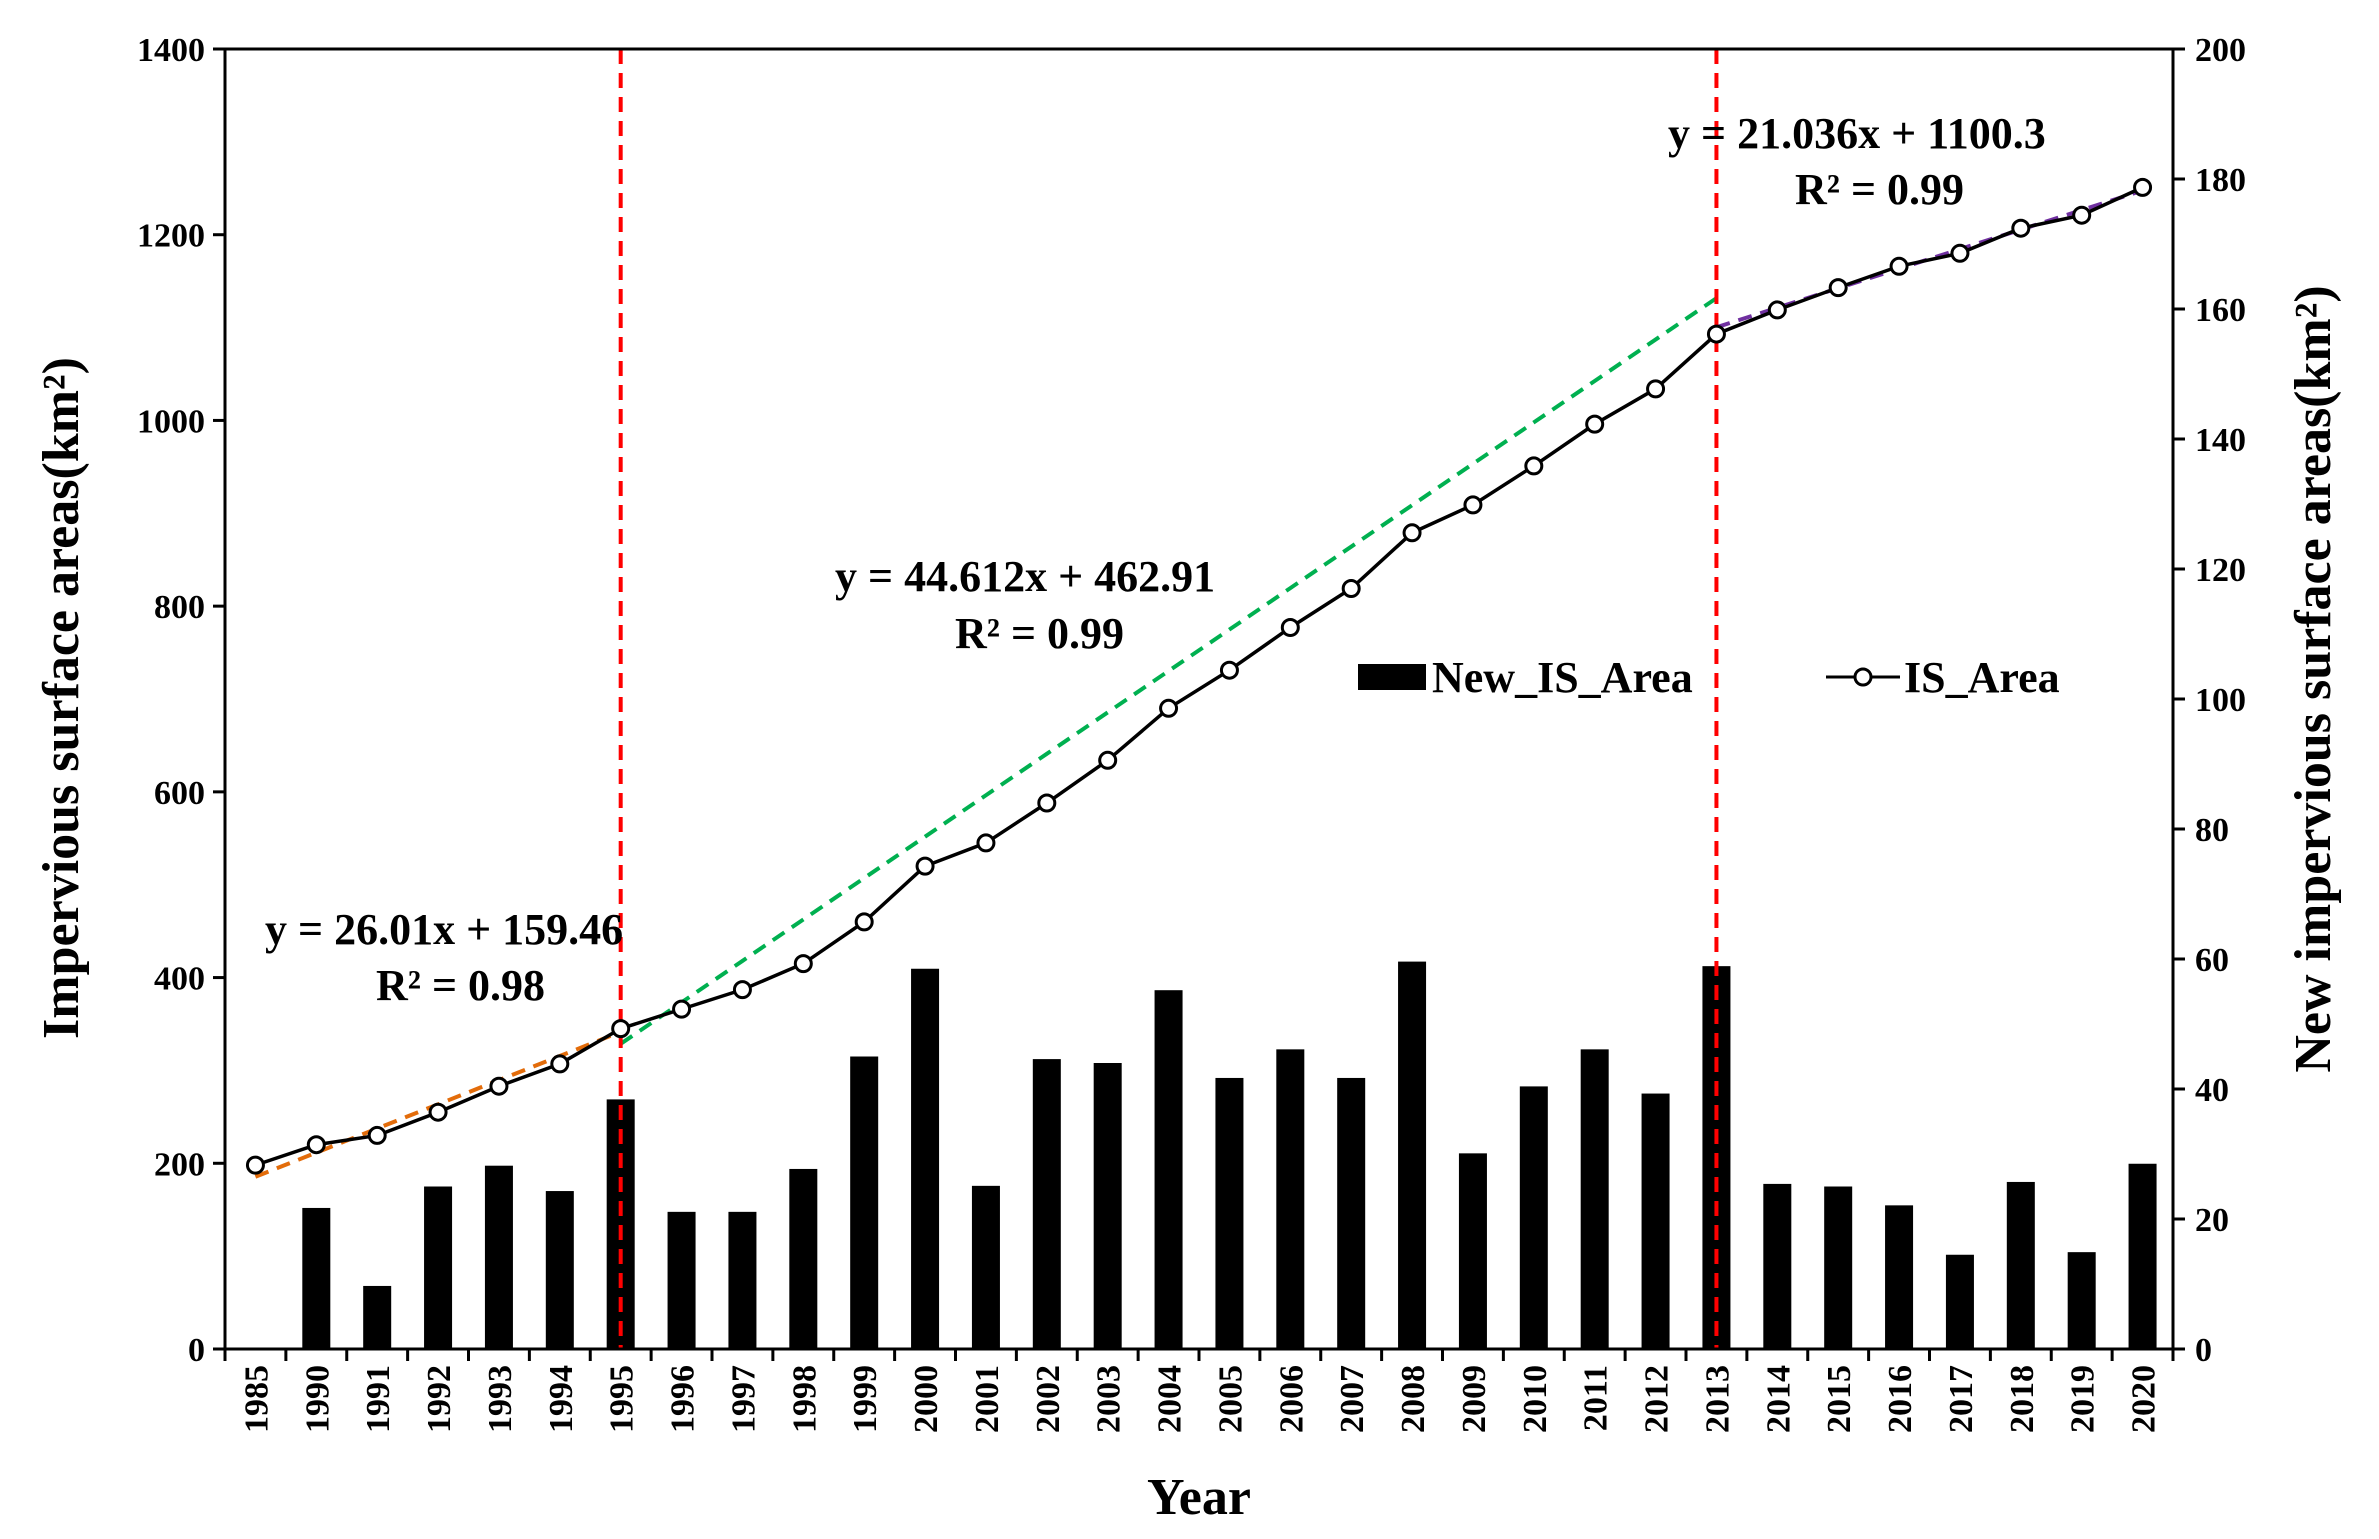 The image size is (2379, 1539). What do you see at coordinates (925, 866) in the screenshot?
I see `point-2000` at bounding box center [925, 866].